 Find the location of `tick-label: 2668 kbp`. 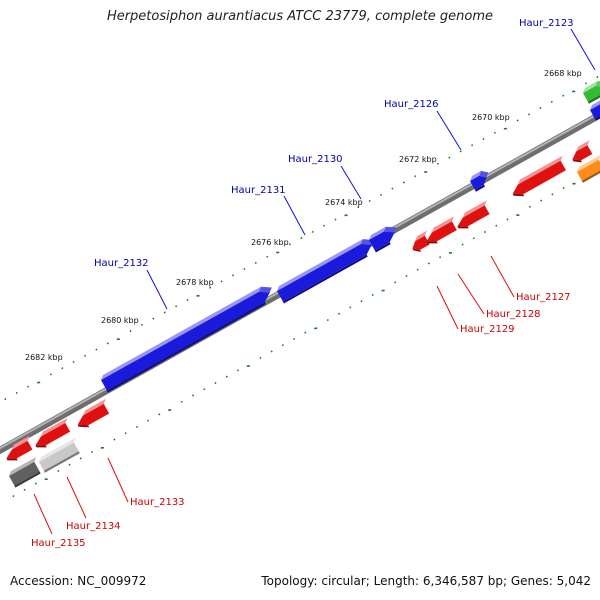

tick-label: 2668 kbp is located at coordinates (563, 73).